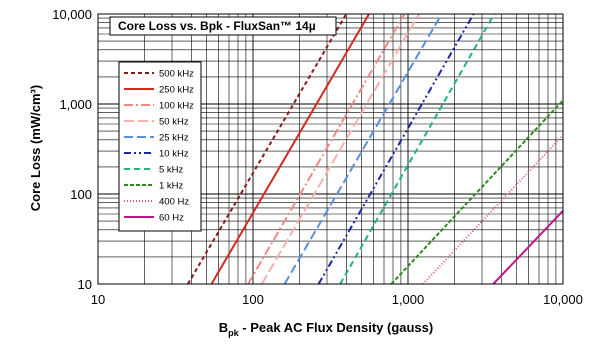 The width and height of the screenshot is (592, 345). I want to click on legend-label: 10 kHz, so click(174, 154).